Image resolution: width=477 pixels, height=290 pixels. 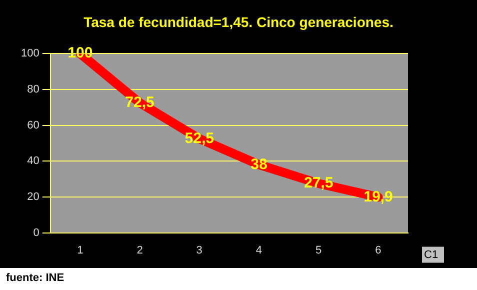 I want to click on y-tick-label: 0, so click(x=36, y=232).